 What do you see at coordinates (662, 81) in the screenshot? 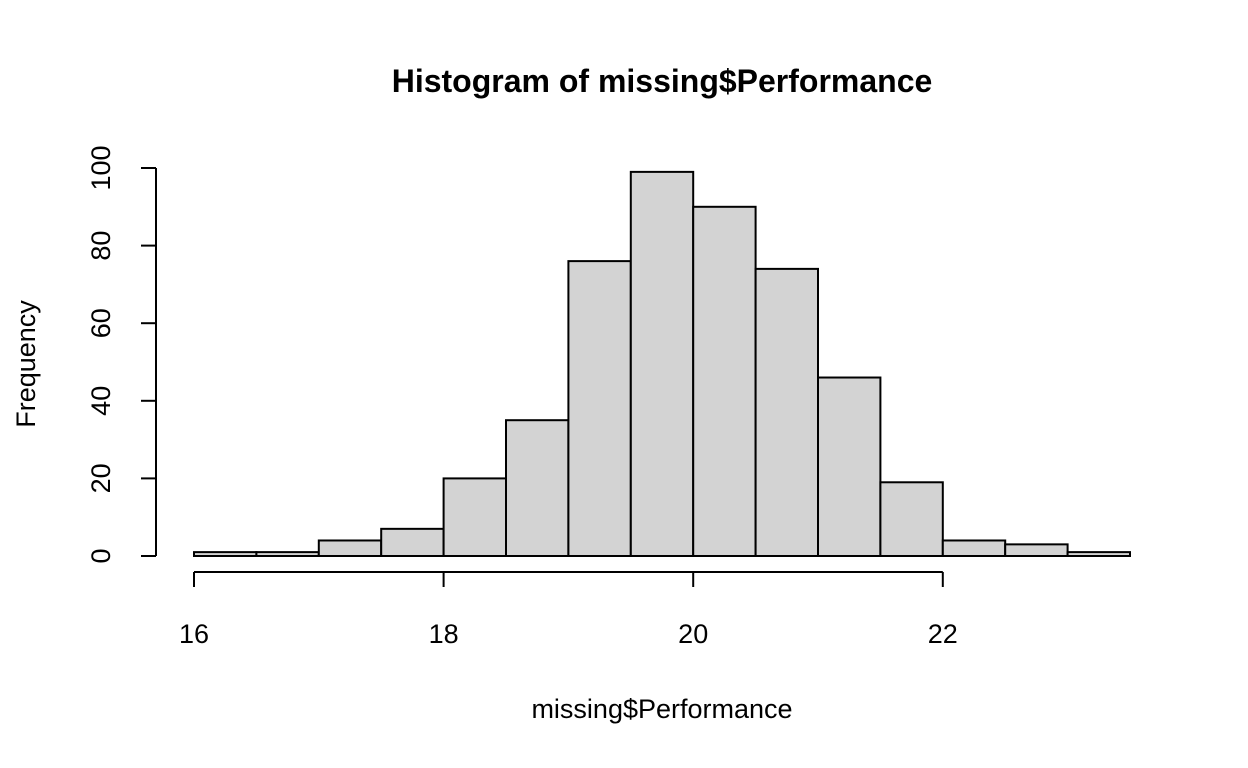
I see `chart-title: Histogram of missing$Performance` at bounding box center [662, 81].